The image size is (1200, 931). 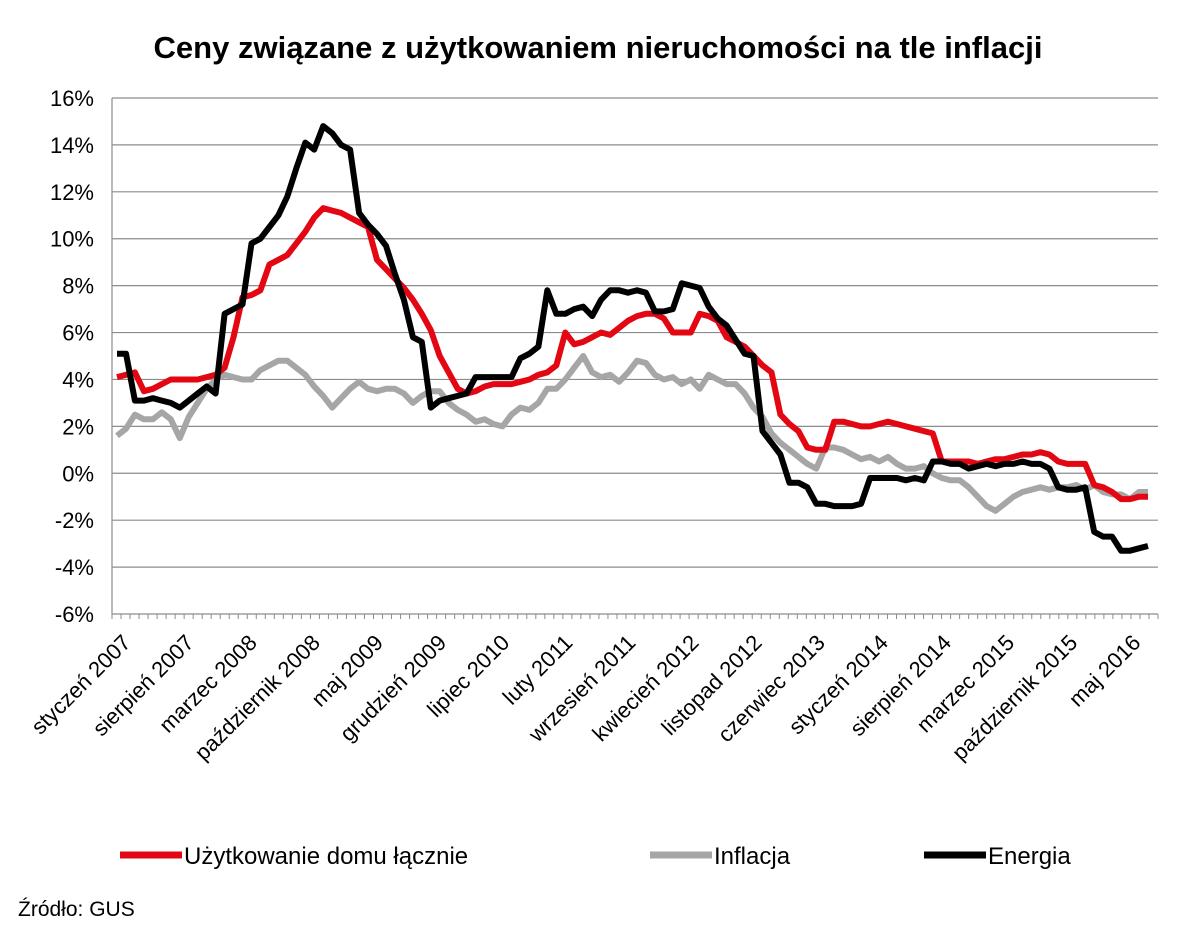 I want to click on y-tick-label: 0%, so click(x=78, y=473).